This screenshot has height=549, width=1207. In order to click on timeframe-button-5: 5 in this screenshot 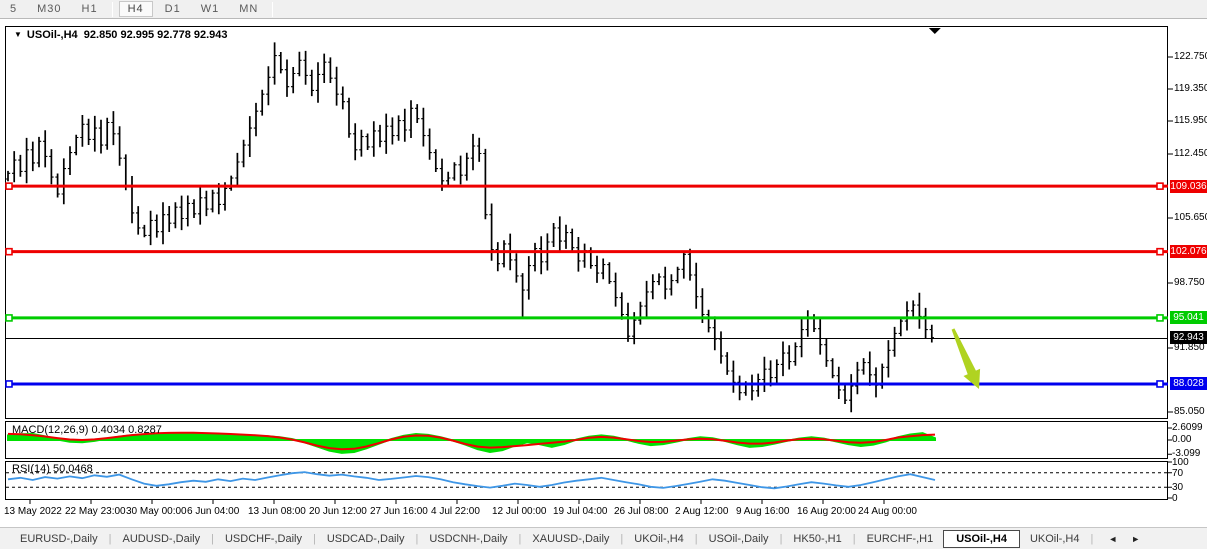, I will do `click(14, 9)`.